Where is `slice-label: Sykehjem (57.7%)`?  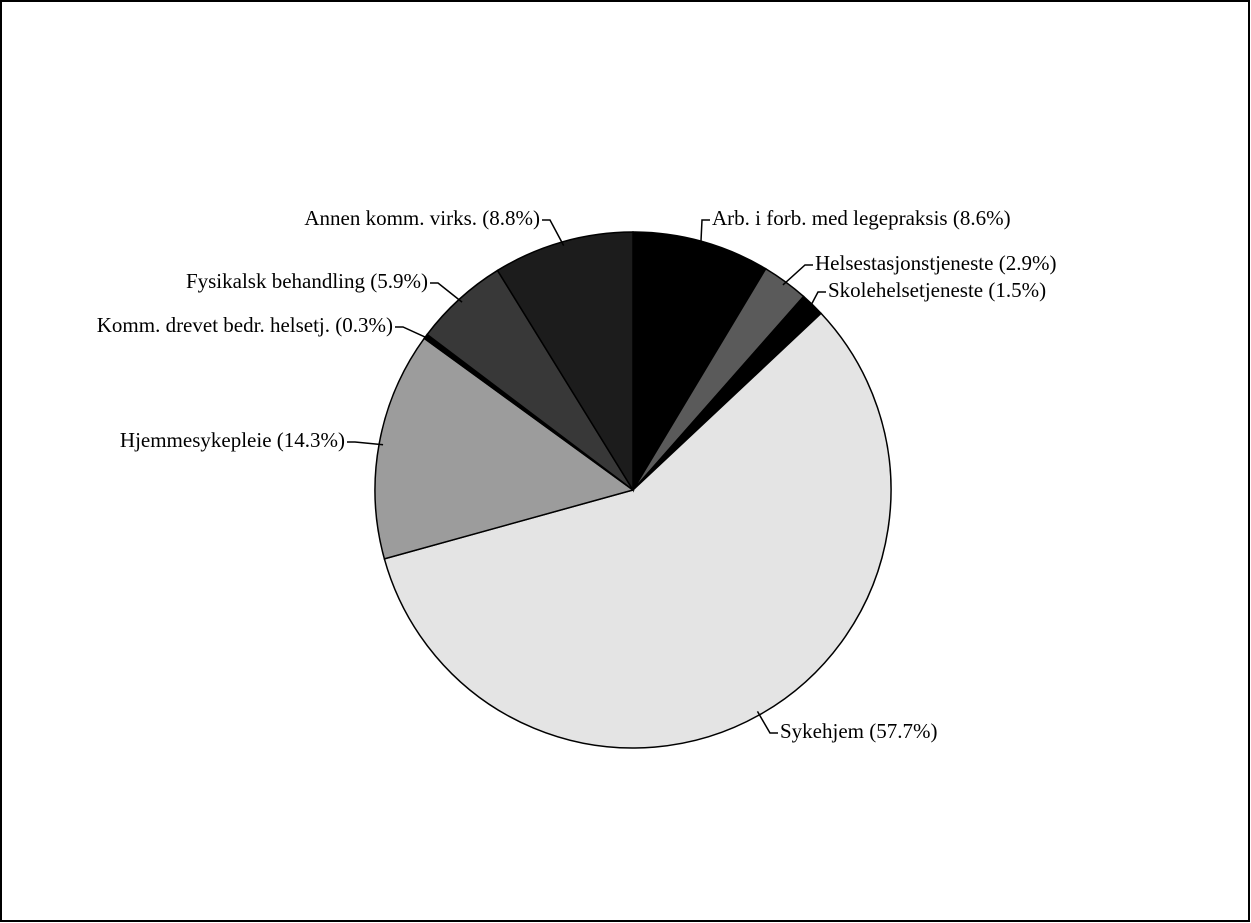
slice-label: Sykehjem (57.7%) is located at coordinates (858, 731).